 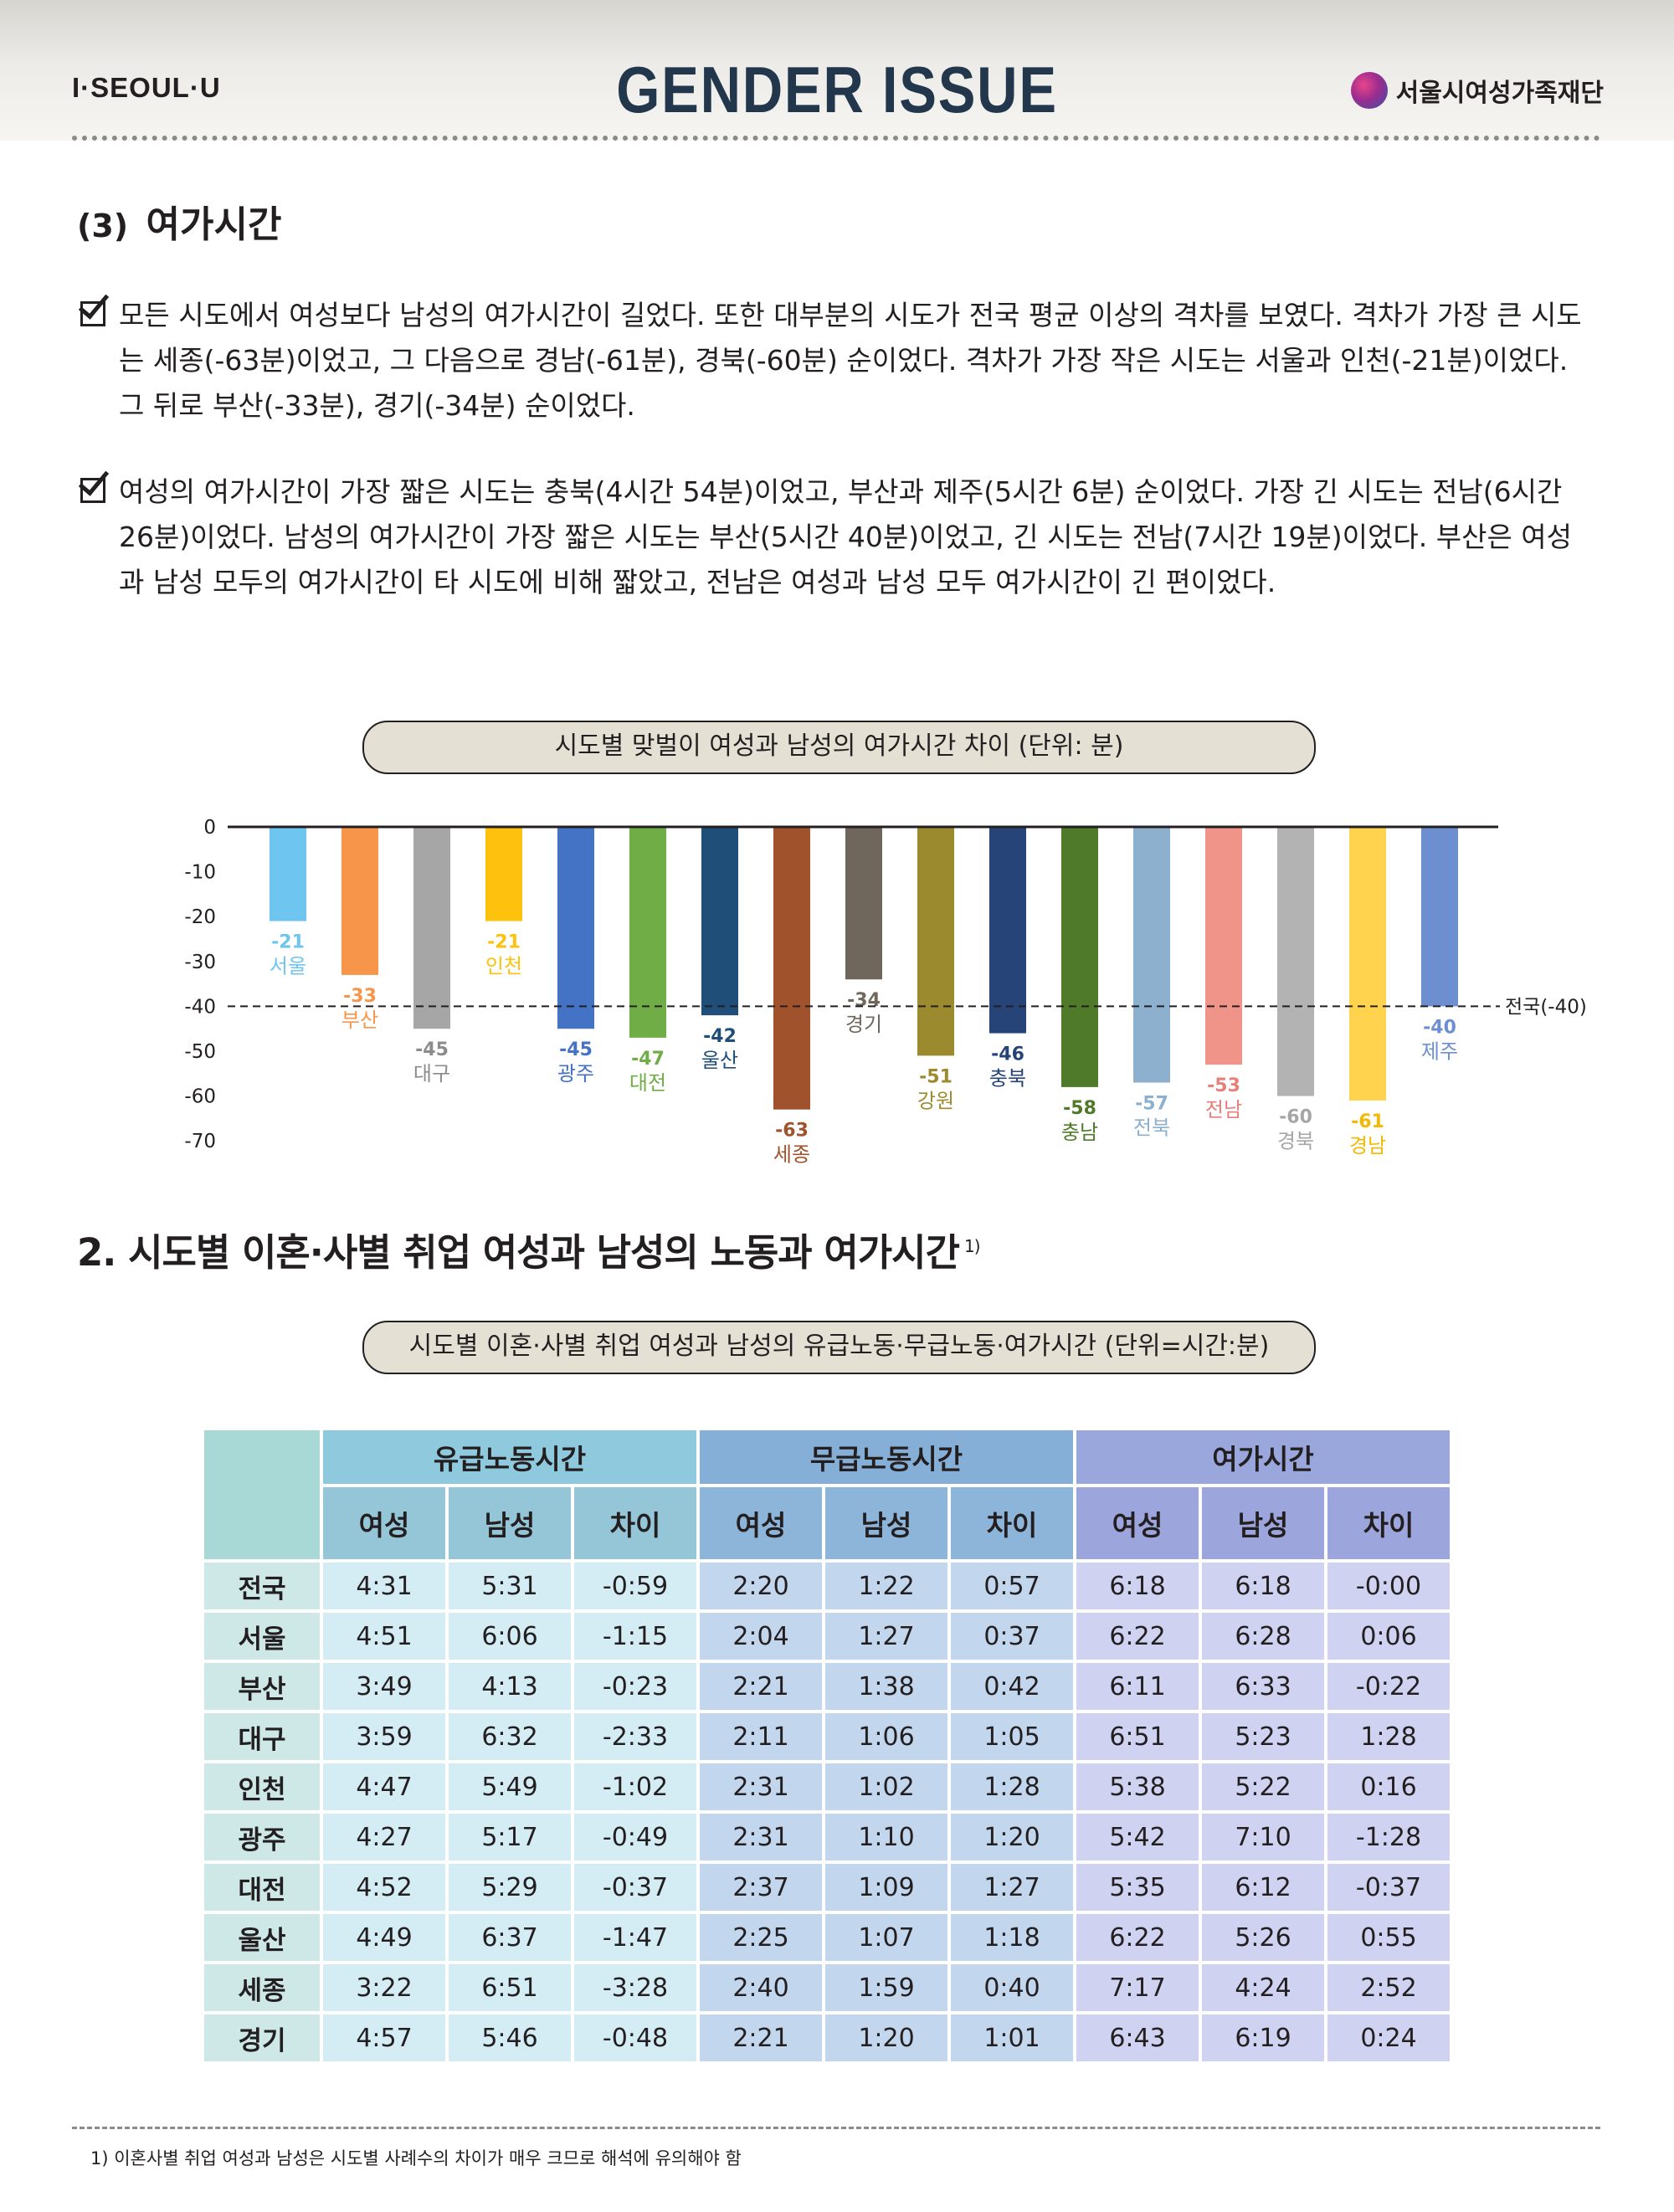 I want to click on footnote-divider, so click(x=836, y=2128).